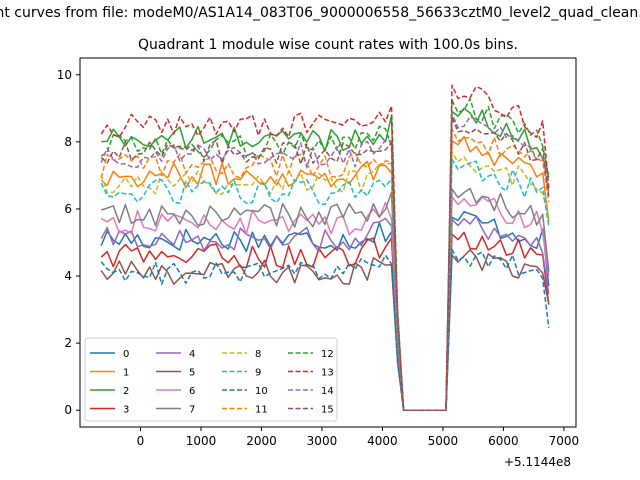 The width and height of the screenshot is (640, 480). I want to click on x-tick-label: 1000, so click(201, 441).